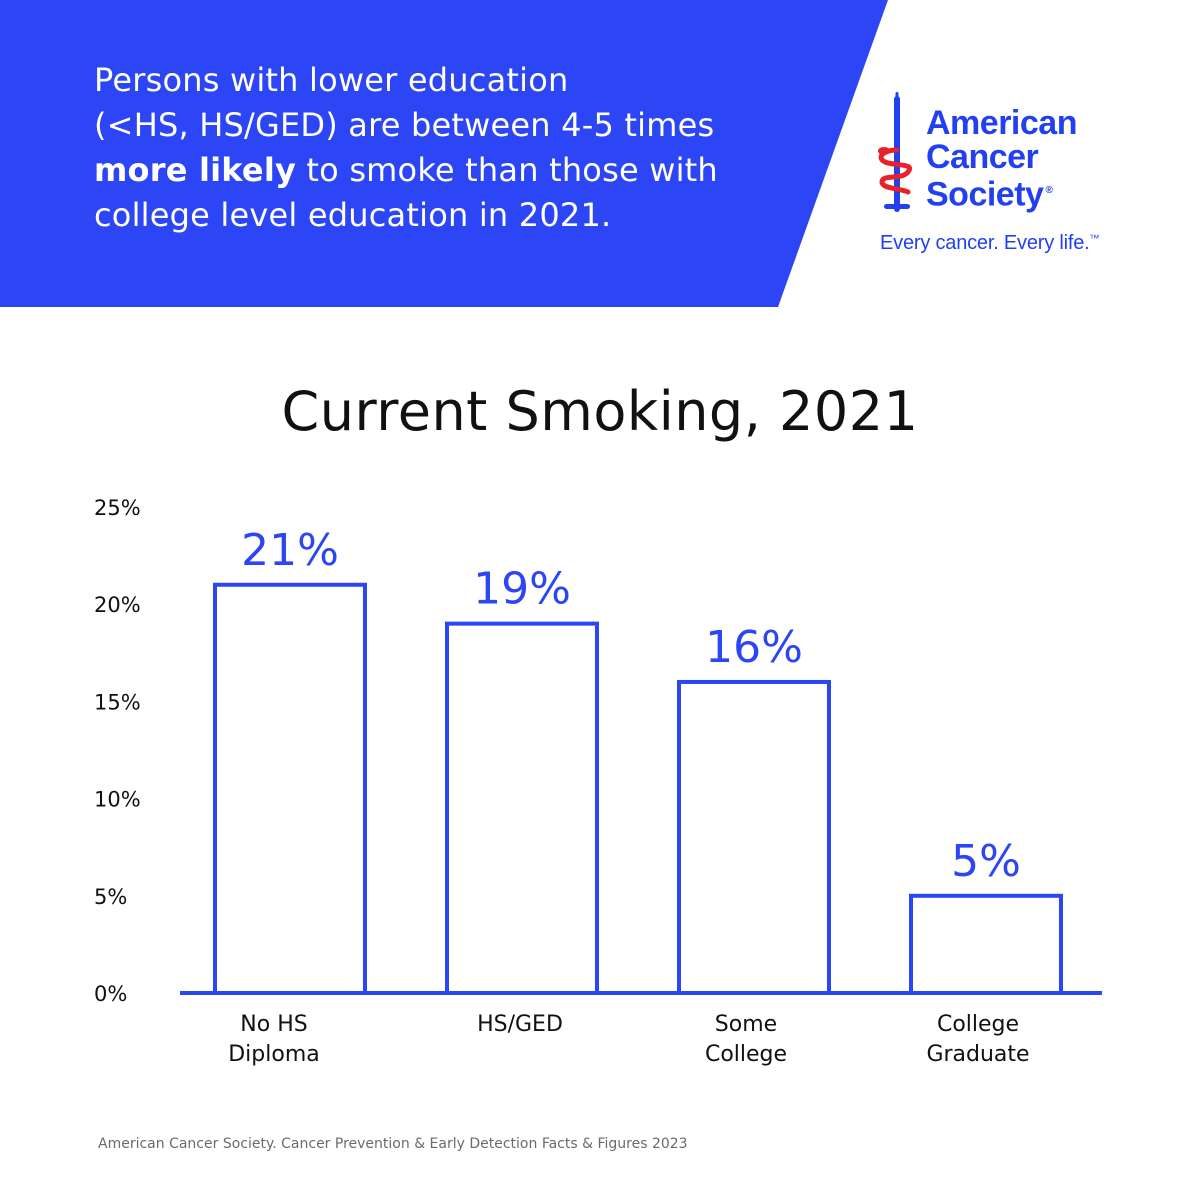  I want to click on tagline-text: Every cancer. Every life., so click(985, 243).